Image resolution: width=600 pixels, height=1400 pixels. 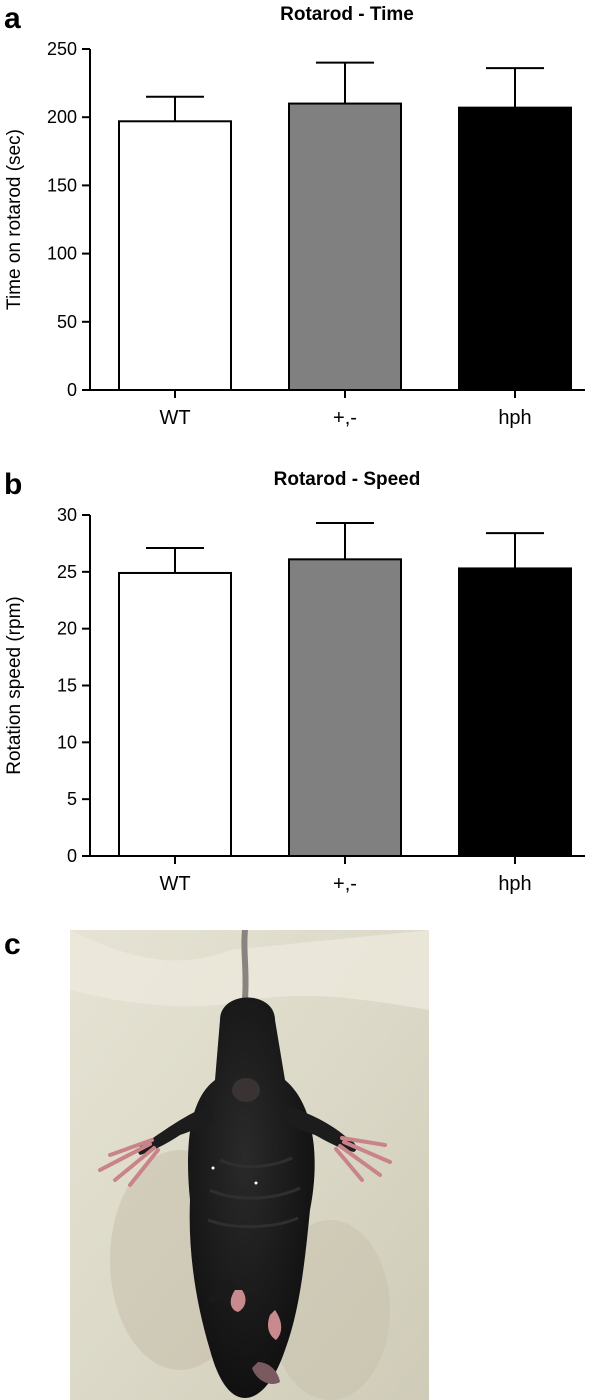 What do you see at coordinates (347, 14) in the screenshot?
I see `chart-title: Rotarod - Time` at bounding box center [347, 14].